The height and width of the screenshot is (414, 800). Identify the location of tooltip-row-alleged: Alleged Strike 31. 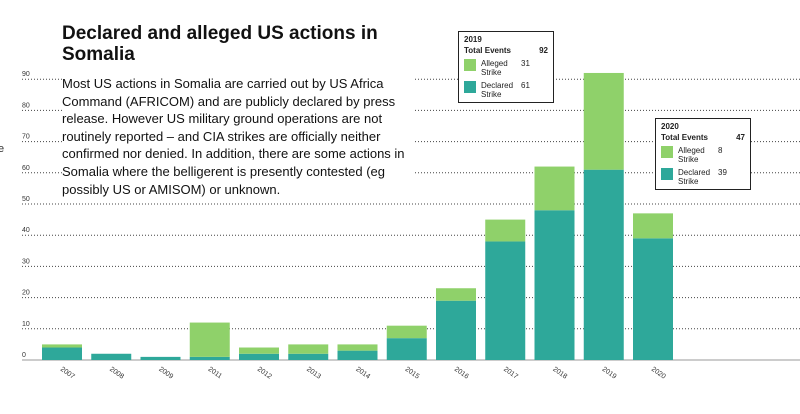
(506, 68).